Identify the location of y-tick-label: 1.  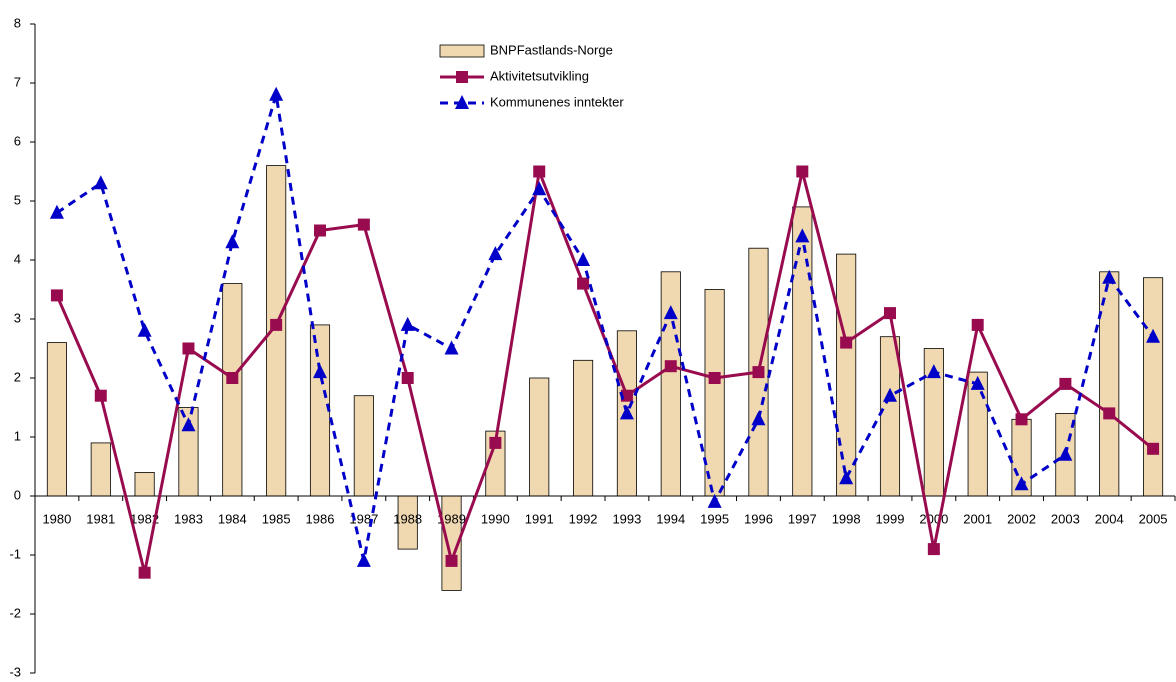
(17, 435).